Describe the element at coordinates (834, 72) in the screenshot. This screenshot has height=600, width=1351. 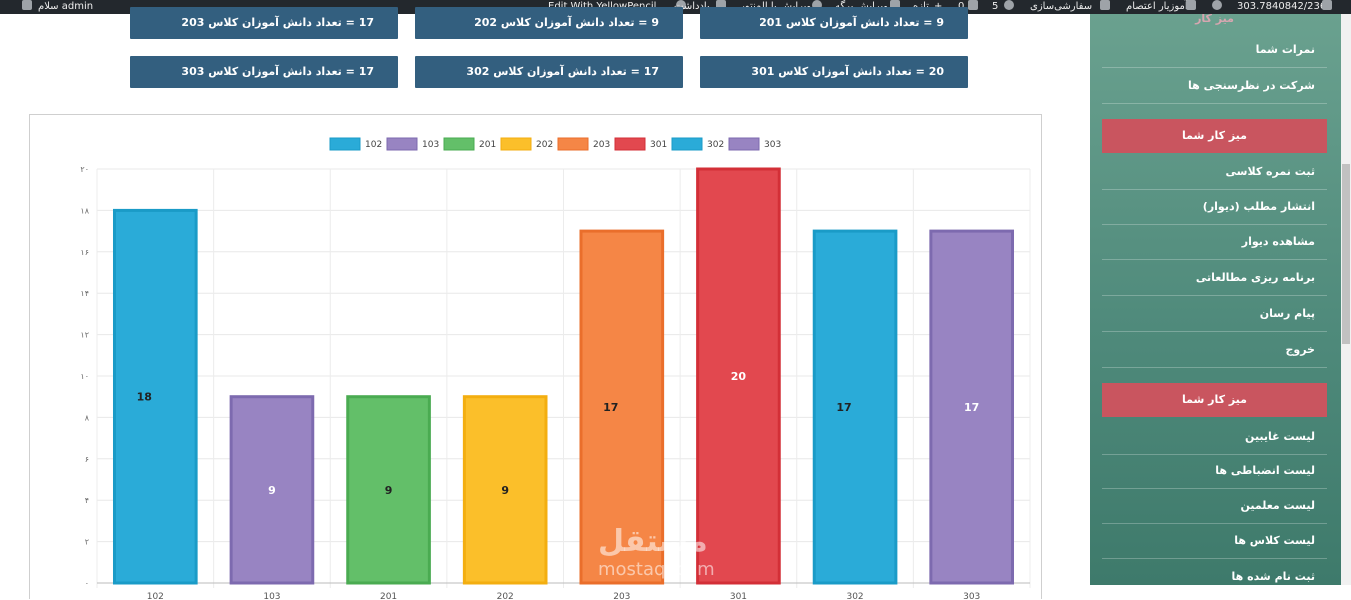
I see `stat-card-301: 20 = تعداد دانش آموزان کلاس 301` at that location.